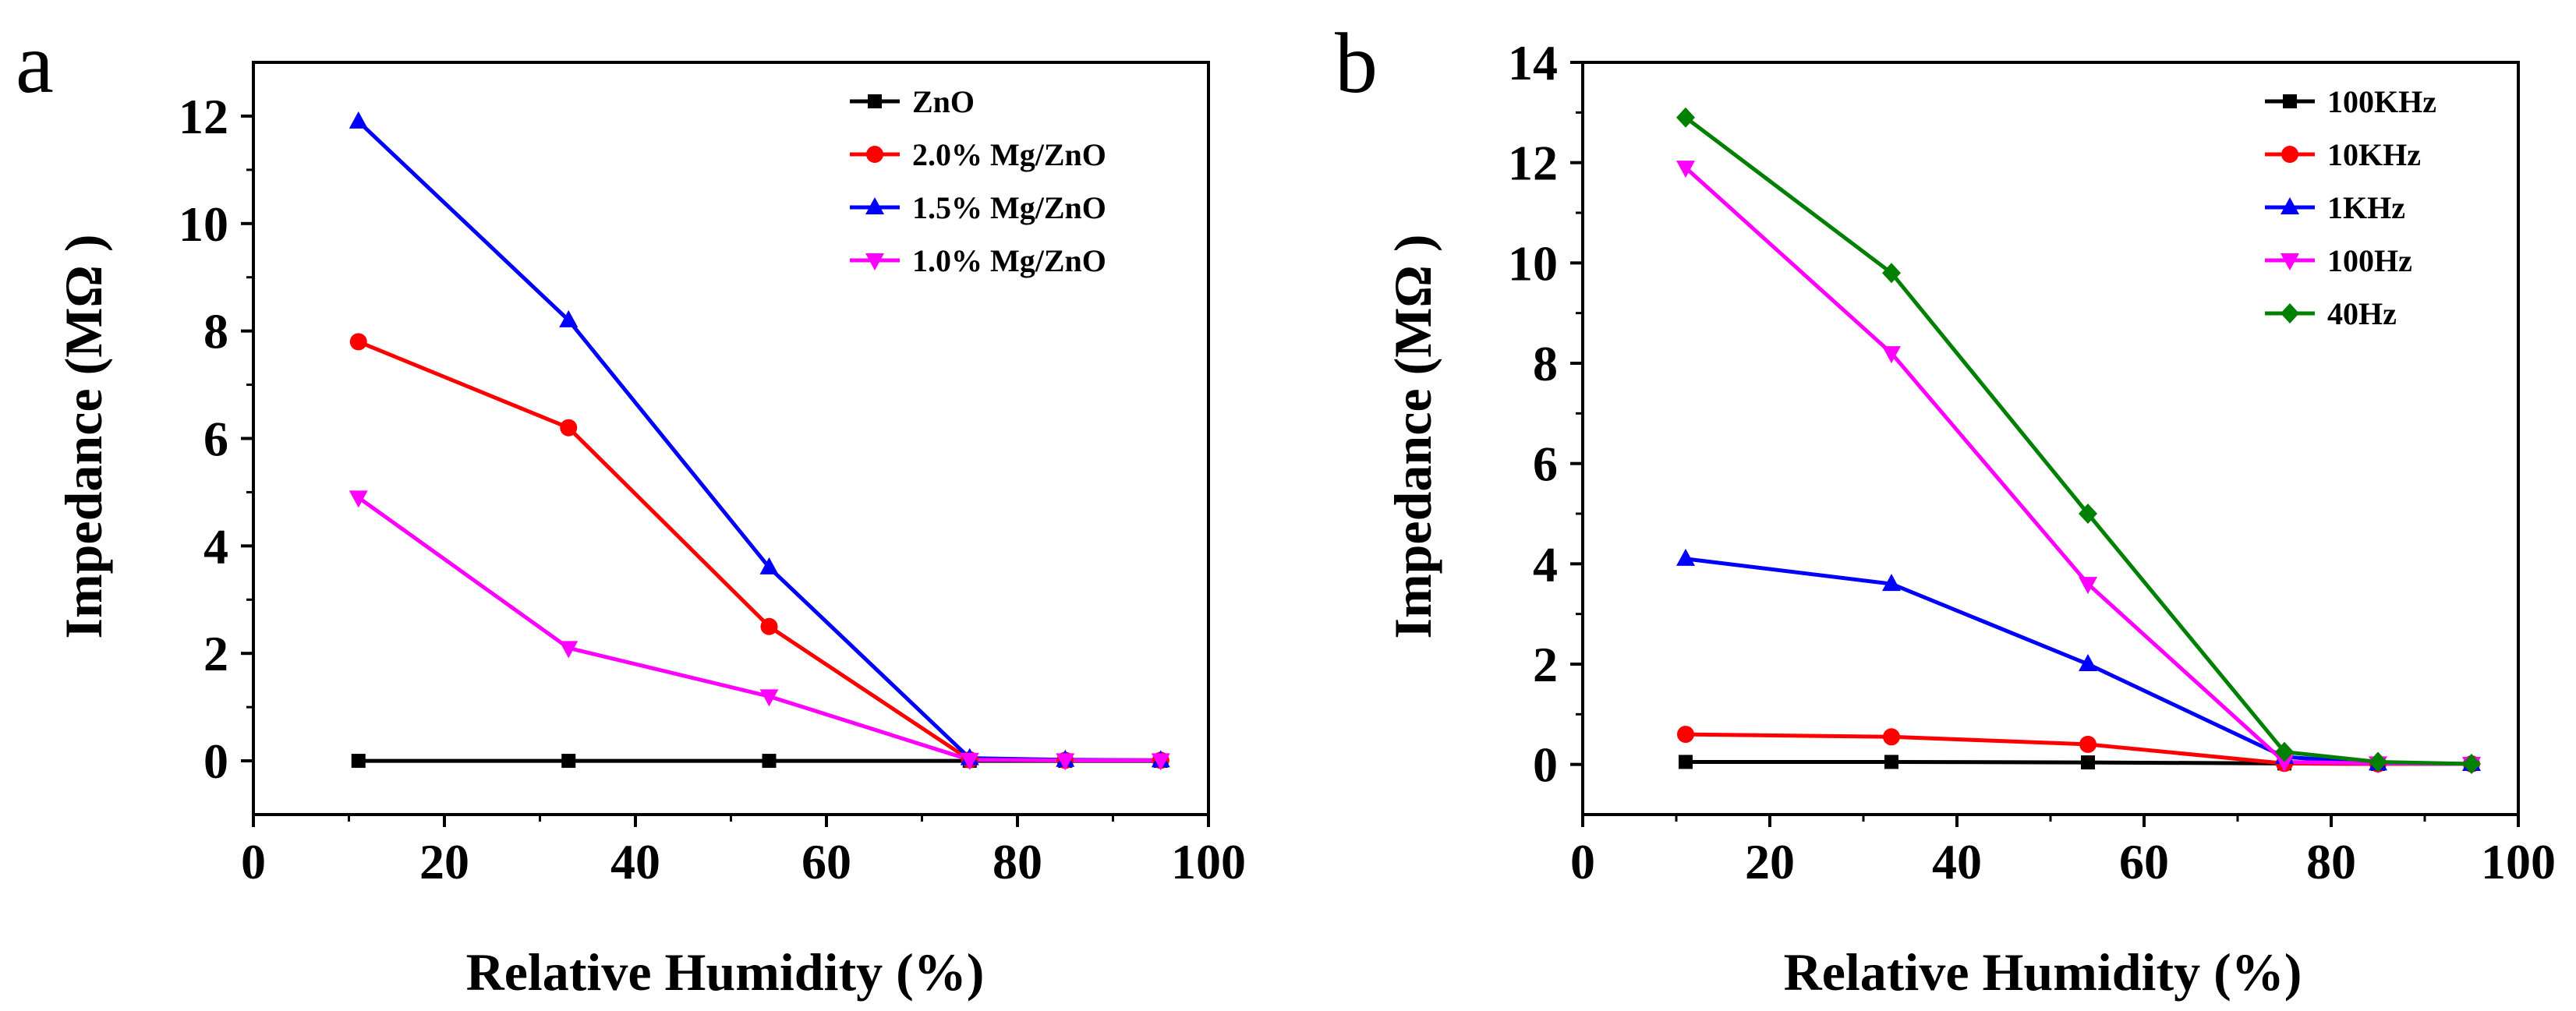 This screenshot has width=2576, height=1011. Describe the element at coordinates (203, 116) in the screenshot. I see `y-tick-label-a: 12` at that location.